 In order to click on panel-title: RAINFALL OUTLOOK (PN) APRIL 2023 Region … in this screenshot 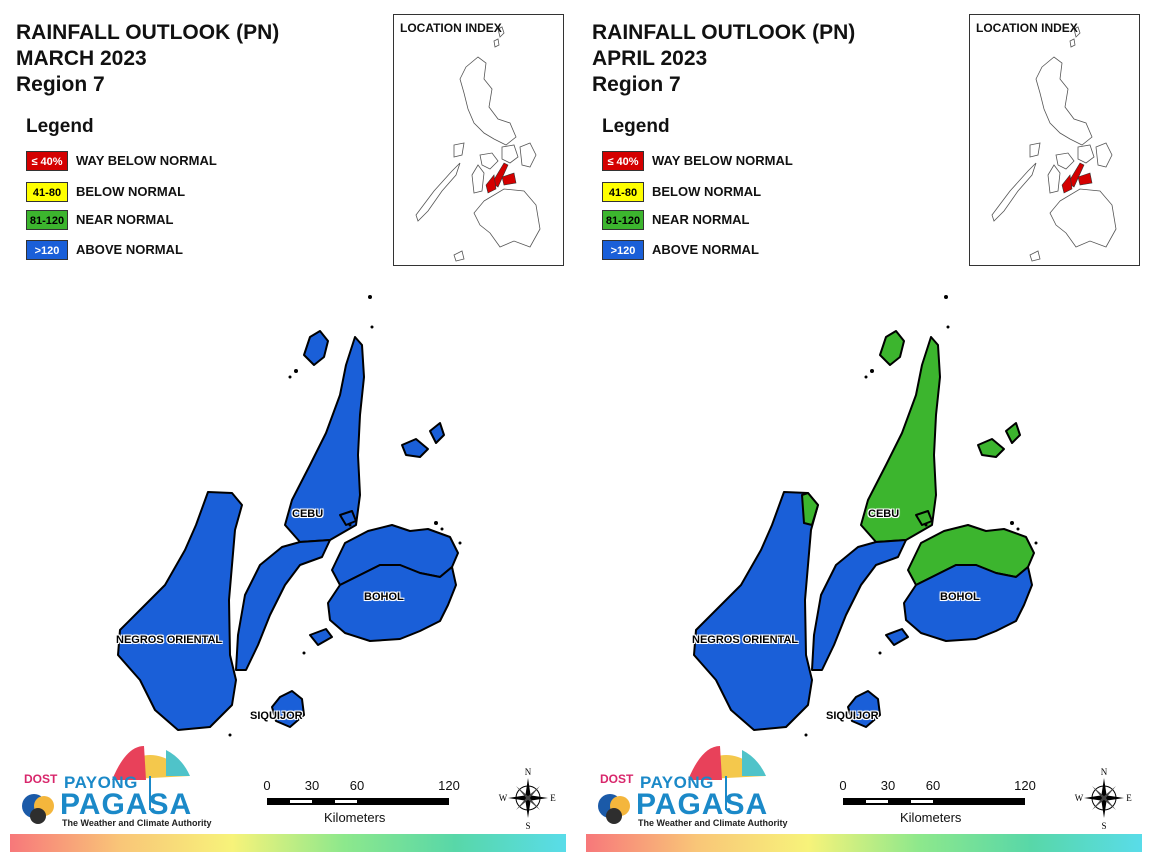, I will do `click(724, 58)`.